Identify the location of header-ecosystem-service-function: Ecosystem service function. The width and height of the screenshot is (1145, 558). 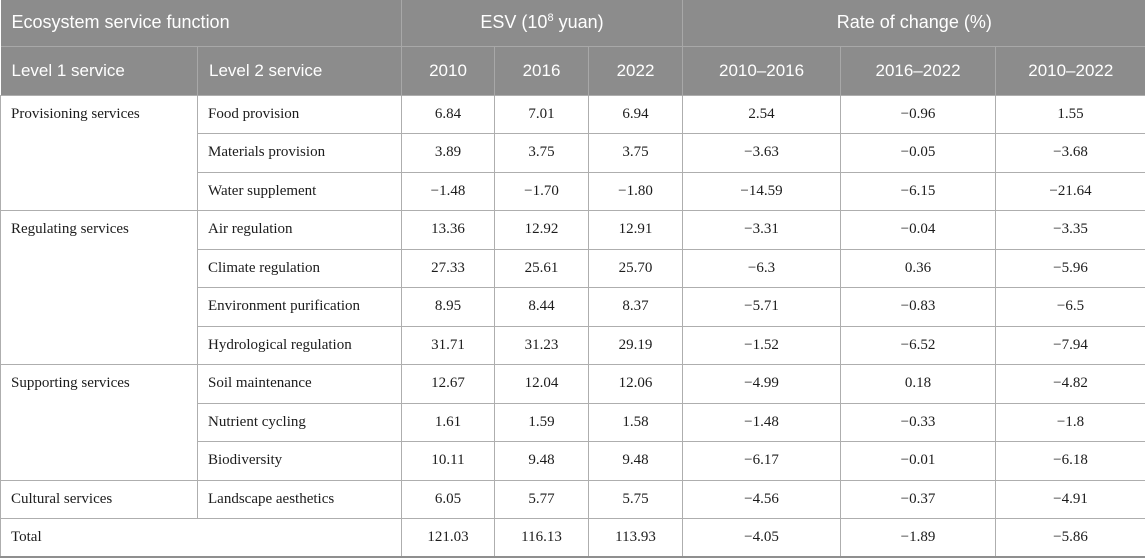
(201, 23).